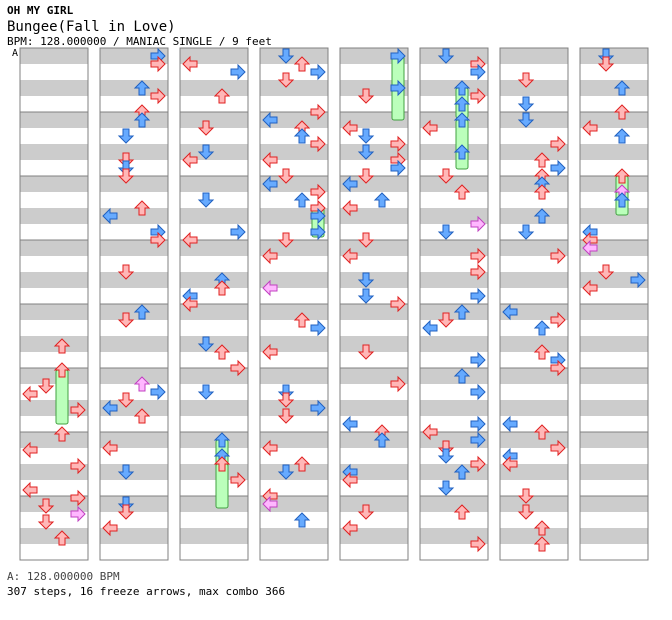  What do you see at coordinates (62, 397) in the screenshot?
I see `freeze-arrow` at bounding box center [62, 397].